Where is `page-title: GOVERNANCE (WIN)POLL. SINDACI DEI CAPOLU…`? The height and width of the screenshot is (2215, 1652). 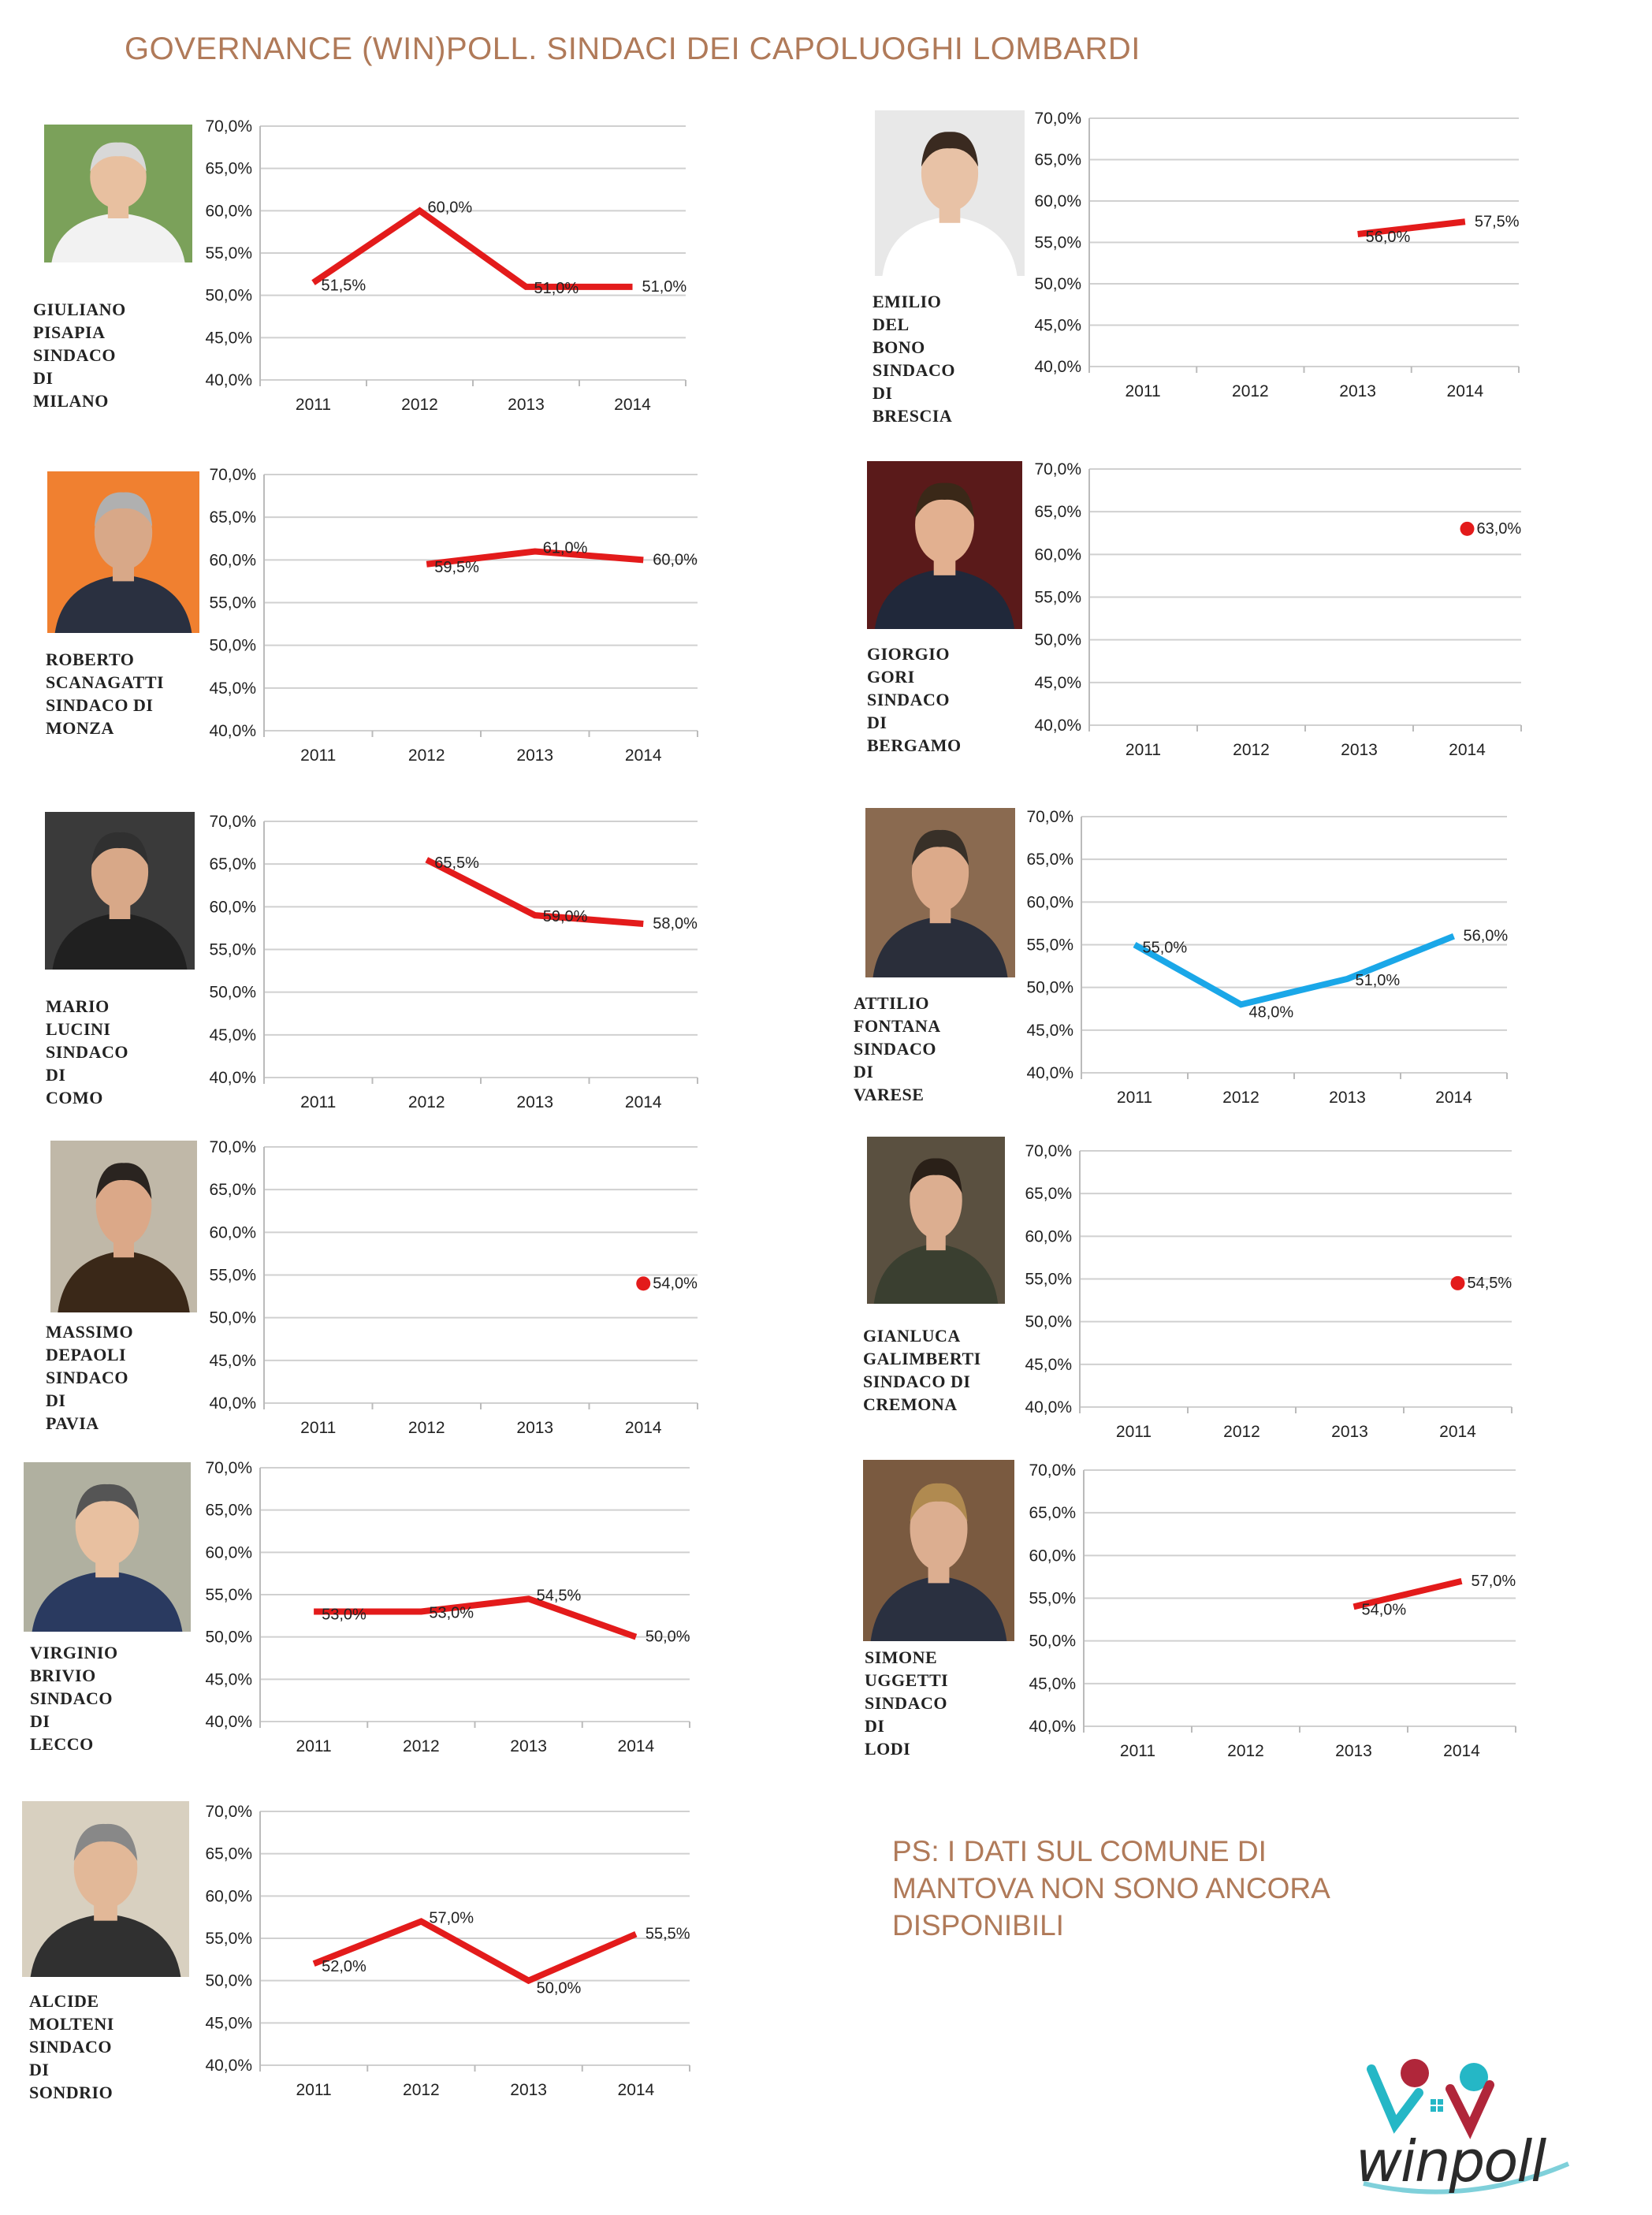 page-title: GOVERNANCE (WIN)POLL. SINDACI DEI CAPOLU… is located at coordinates (632, 49).